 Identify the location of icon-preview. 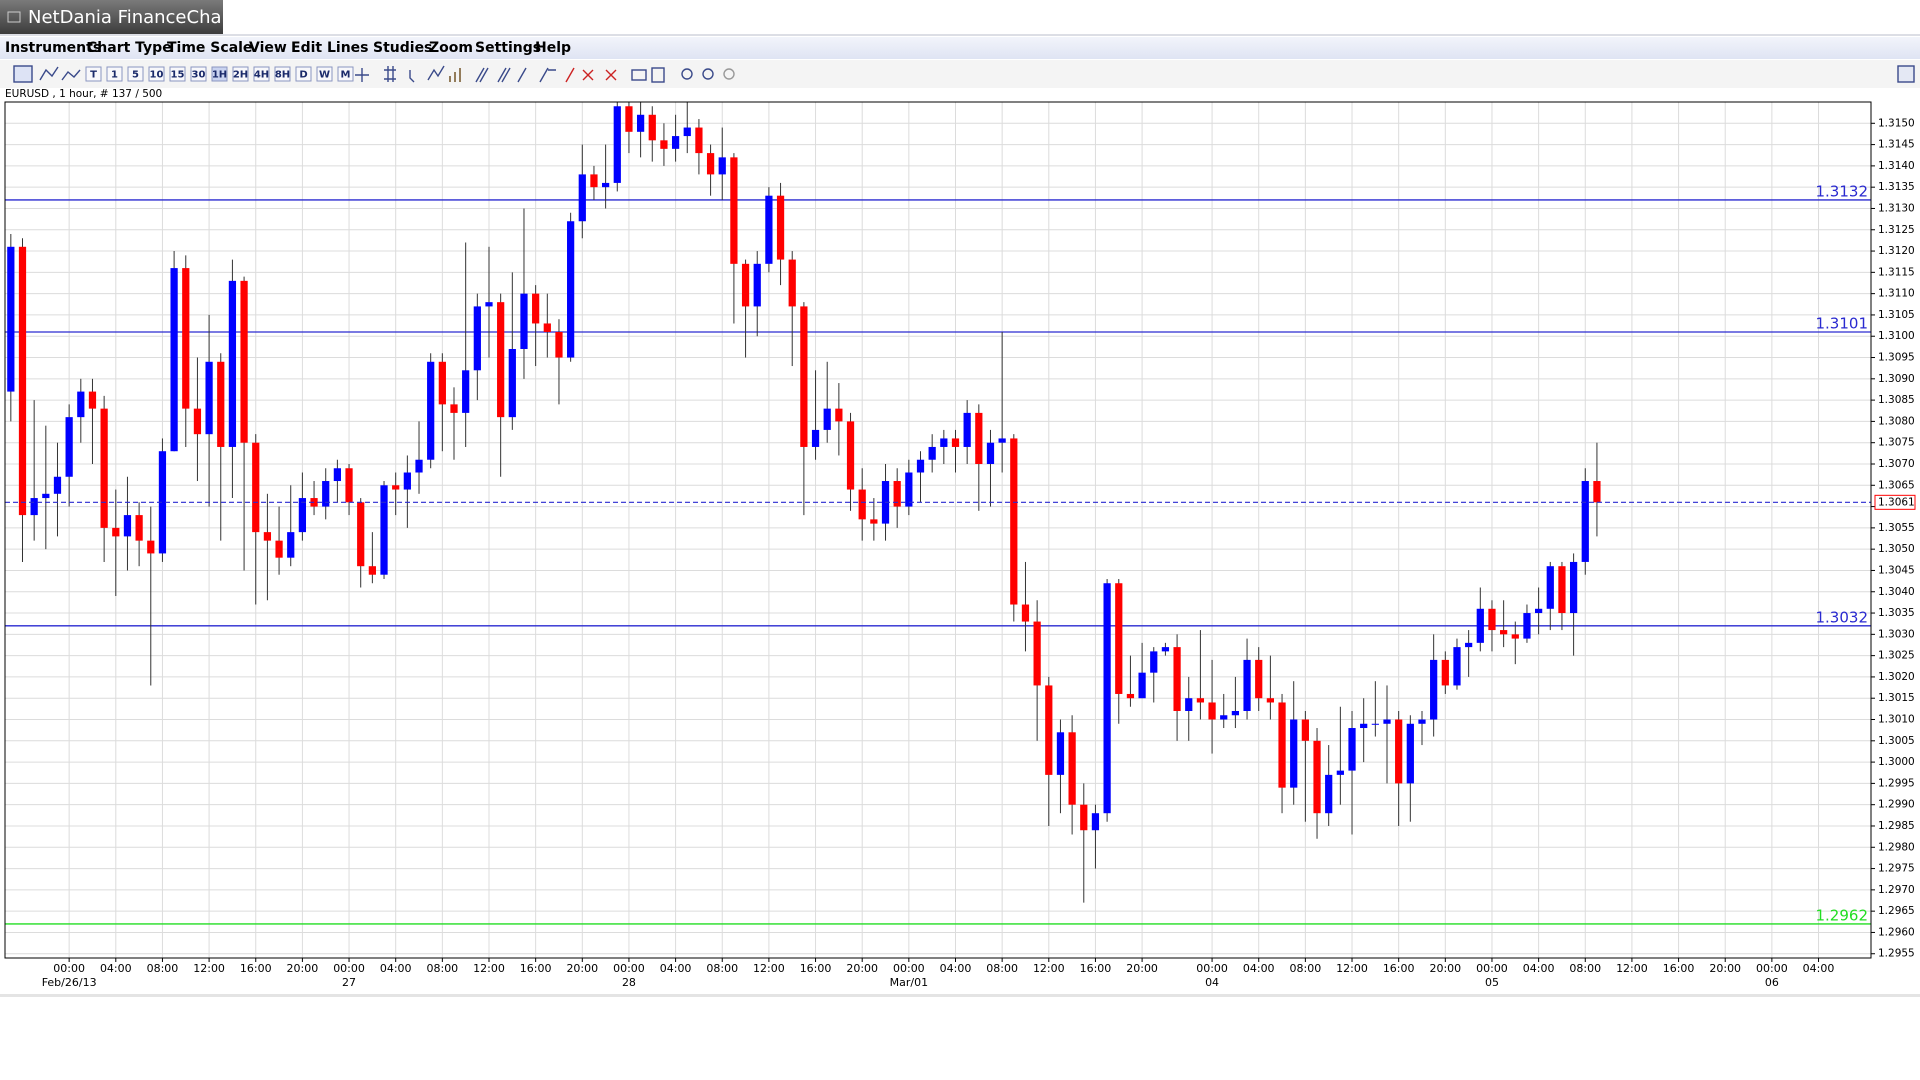
(658, 75).